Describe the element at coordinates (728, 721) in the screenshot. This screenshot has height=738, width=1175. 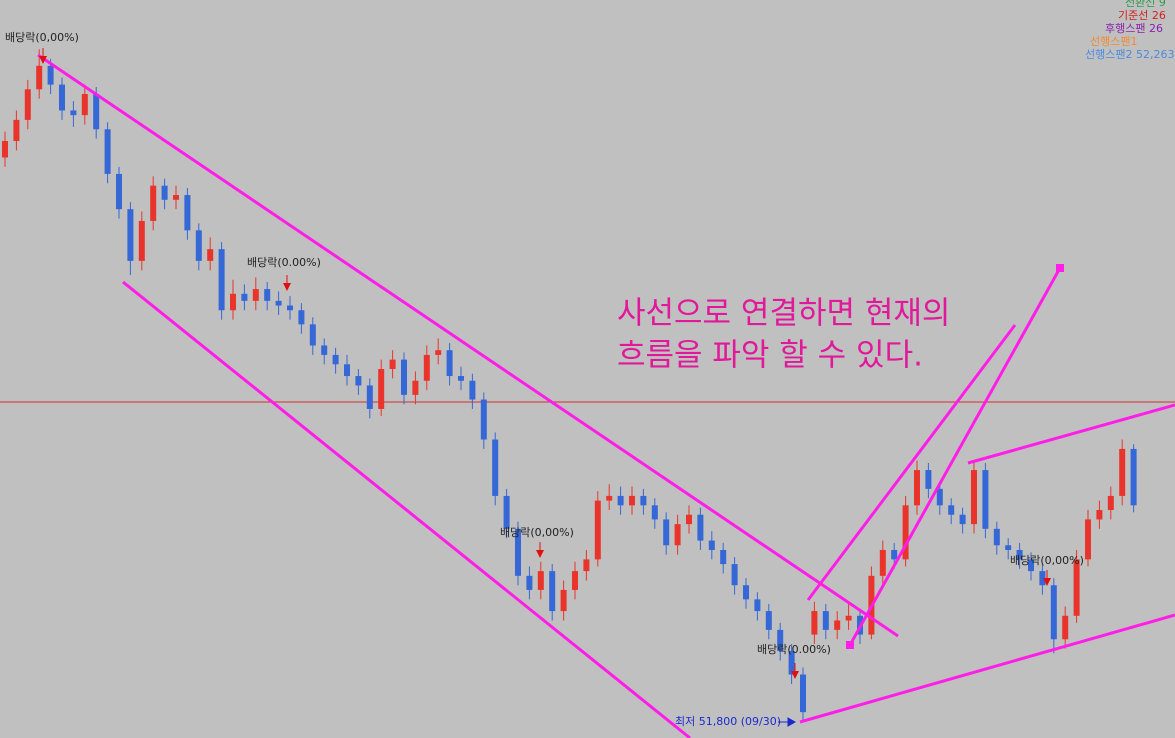
I see `low-label: 최저 51,800 (09/30)` at that location.